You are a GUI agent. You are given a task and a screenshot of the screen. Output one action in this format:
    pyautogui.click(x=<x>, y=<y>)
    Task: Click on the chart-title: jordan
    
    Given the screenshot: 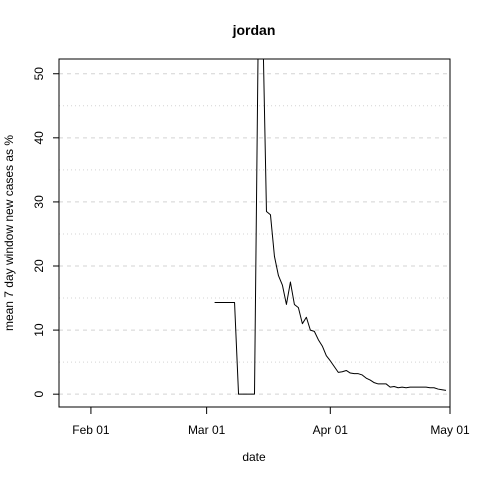 What is the action you would take?
    pyautogui.click(x=254, y=30)
    